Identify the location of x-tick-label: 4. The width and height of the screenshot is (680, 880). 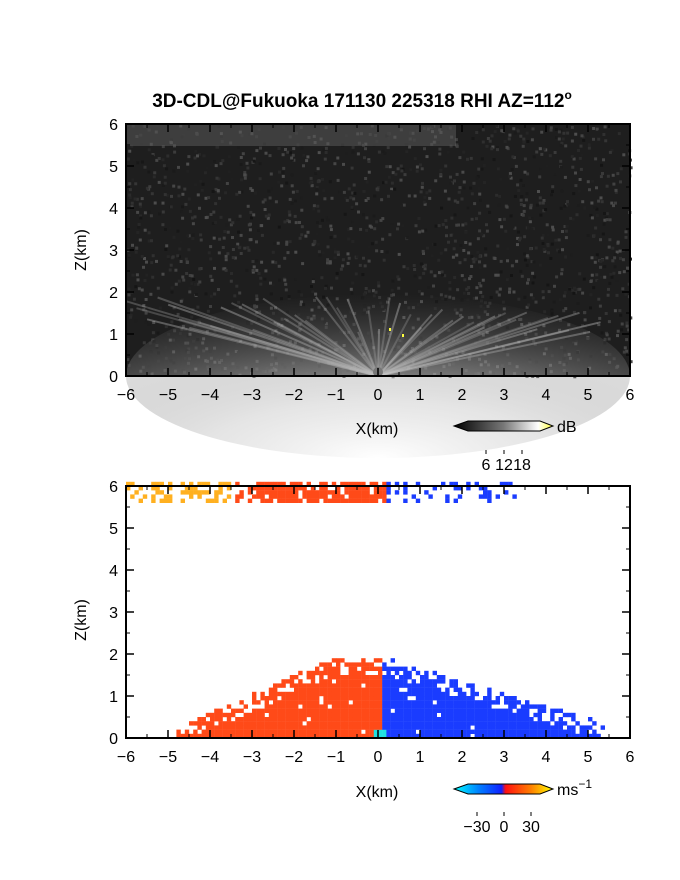
(546, 395).